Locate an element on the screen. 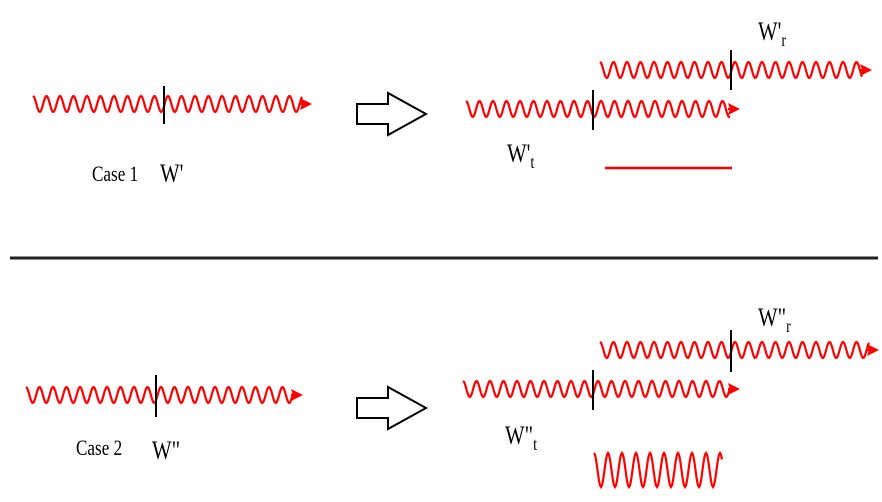  case2-transmitted-wave is located at coordinates (597, 389).